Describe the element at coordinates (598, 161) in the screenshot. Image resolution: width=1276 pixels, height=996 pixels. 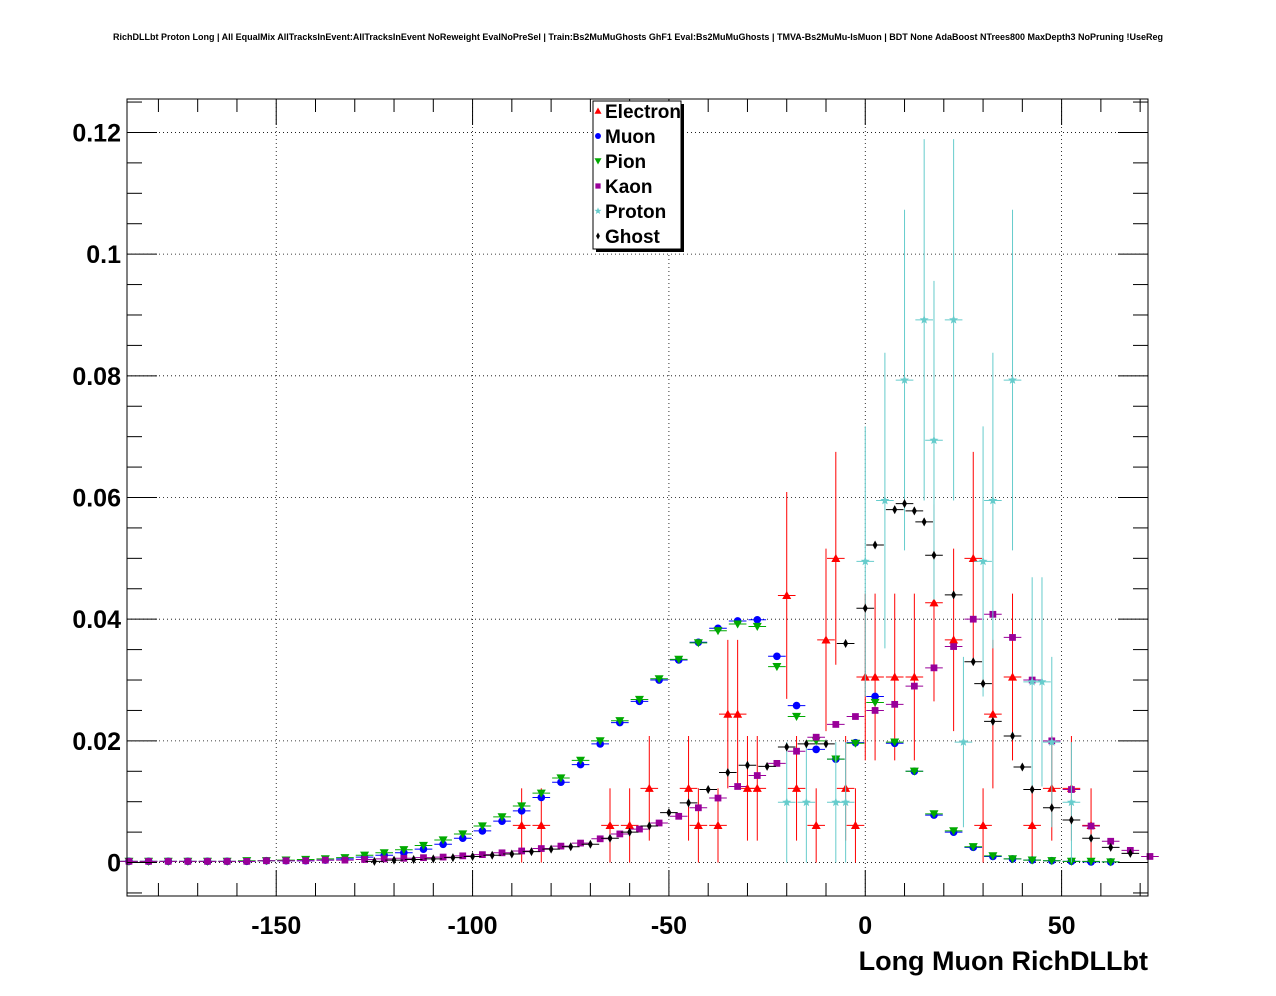
I see `legend-marker-pion` at that location.